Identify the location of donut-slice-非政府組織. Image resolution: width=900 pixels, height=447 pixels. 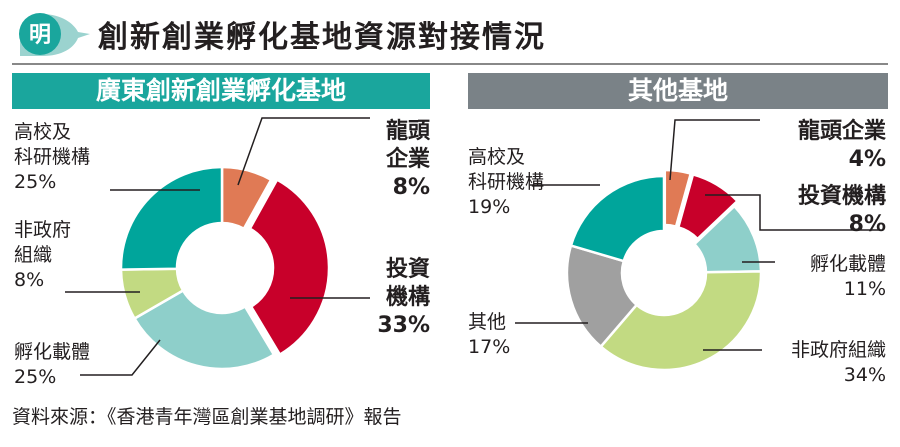
(681, 321).